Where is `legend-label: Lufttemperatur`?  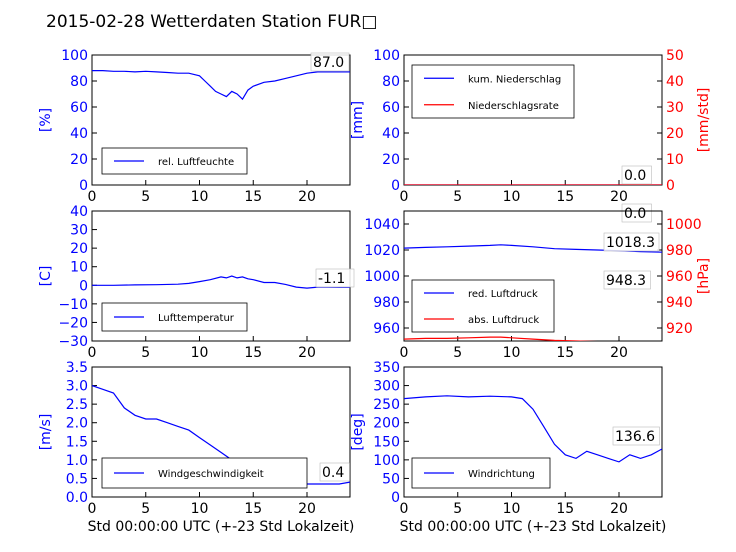 legend-label: Lufttemperatur is located at coordinates (196, 318).